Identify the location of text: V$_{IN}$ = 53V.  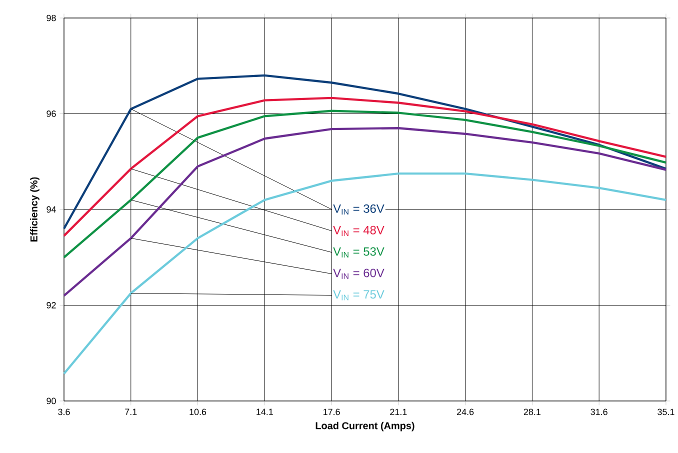
(358, 252).